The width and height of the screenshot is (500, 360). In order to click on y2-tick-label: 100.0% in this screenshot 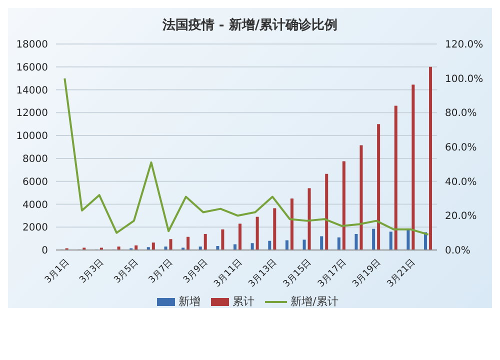, I will do `click(464, 79)`.